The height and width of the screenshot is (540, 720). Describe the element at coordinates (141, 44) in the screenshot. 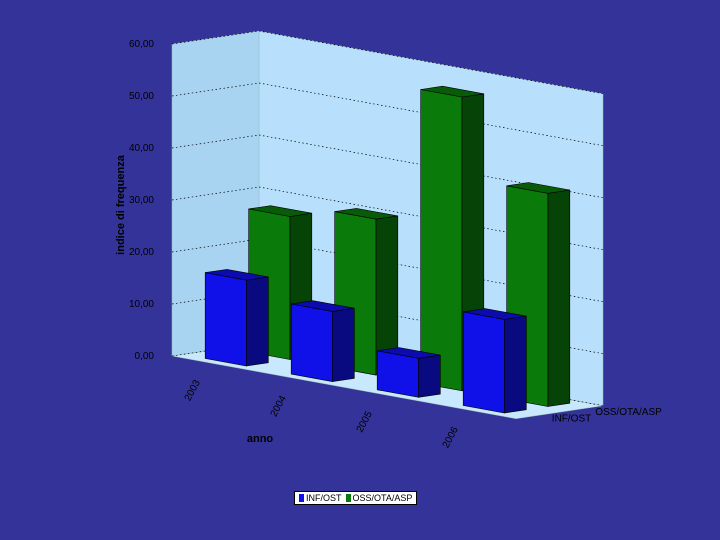

I see `y-tick-label: 60,00` at that location.